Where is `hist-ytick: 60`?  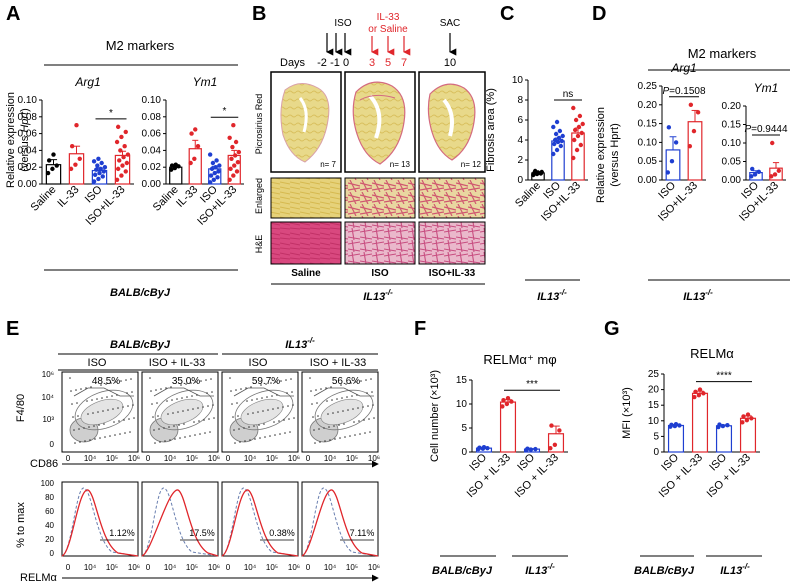 hist-ytick: 60 is located at coordinates (49, 511).